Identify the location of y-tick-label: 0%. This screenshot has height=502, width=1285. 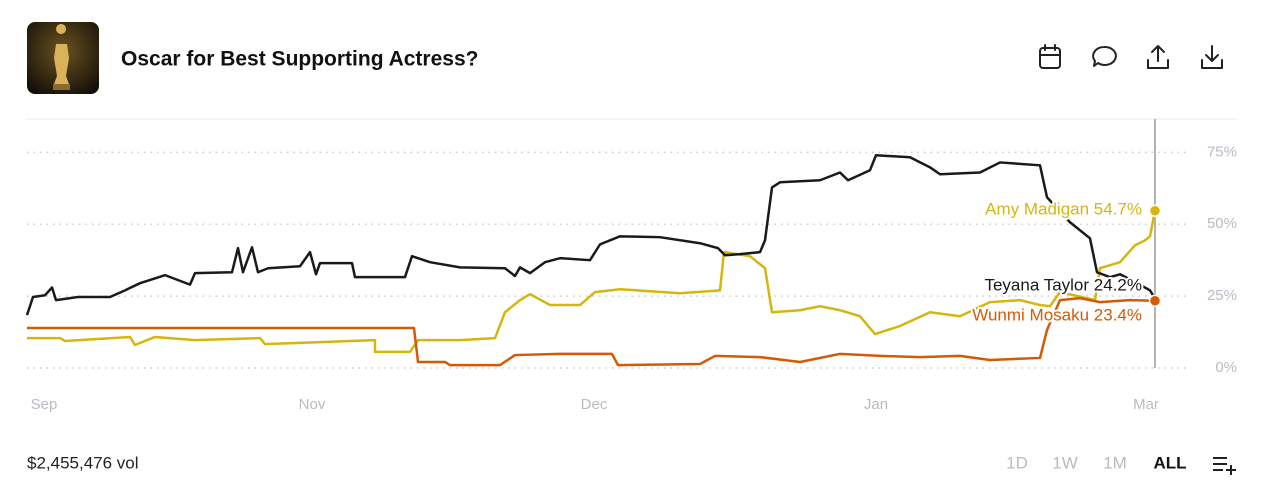
(1226, 367).